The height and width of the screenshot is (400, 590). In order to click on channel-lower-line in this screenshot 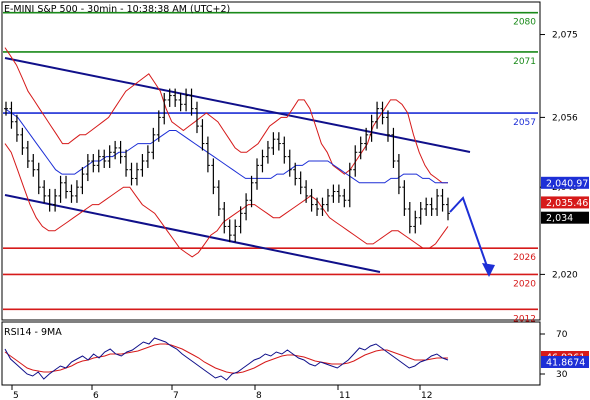, I will do `click(192, 233)`.